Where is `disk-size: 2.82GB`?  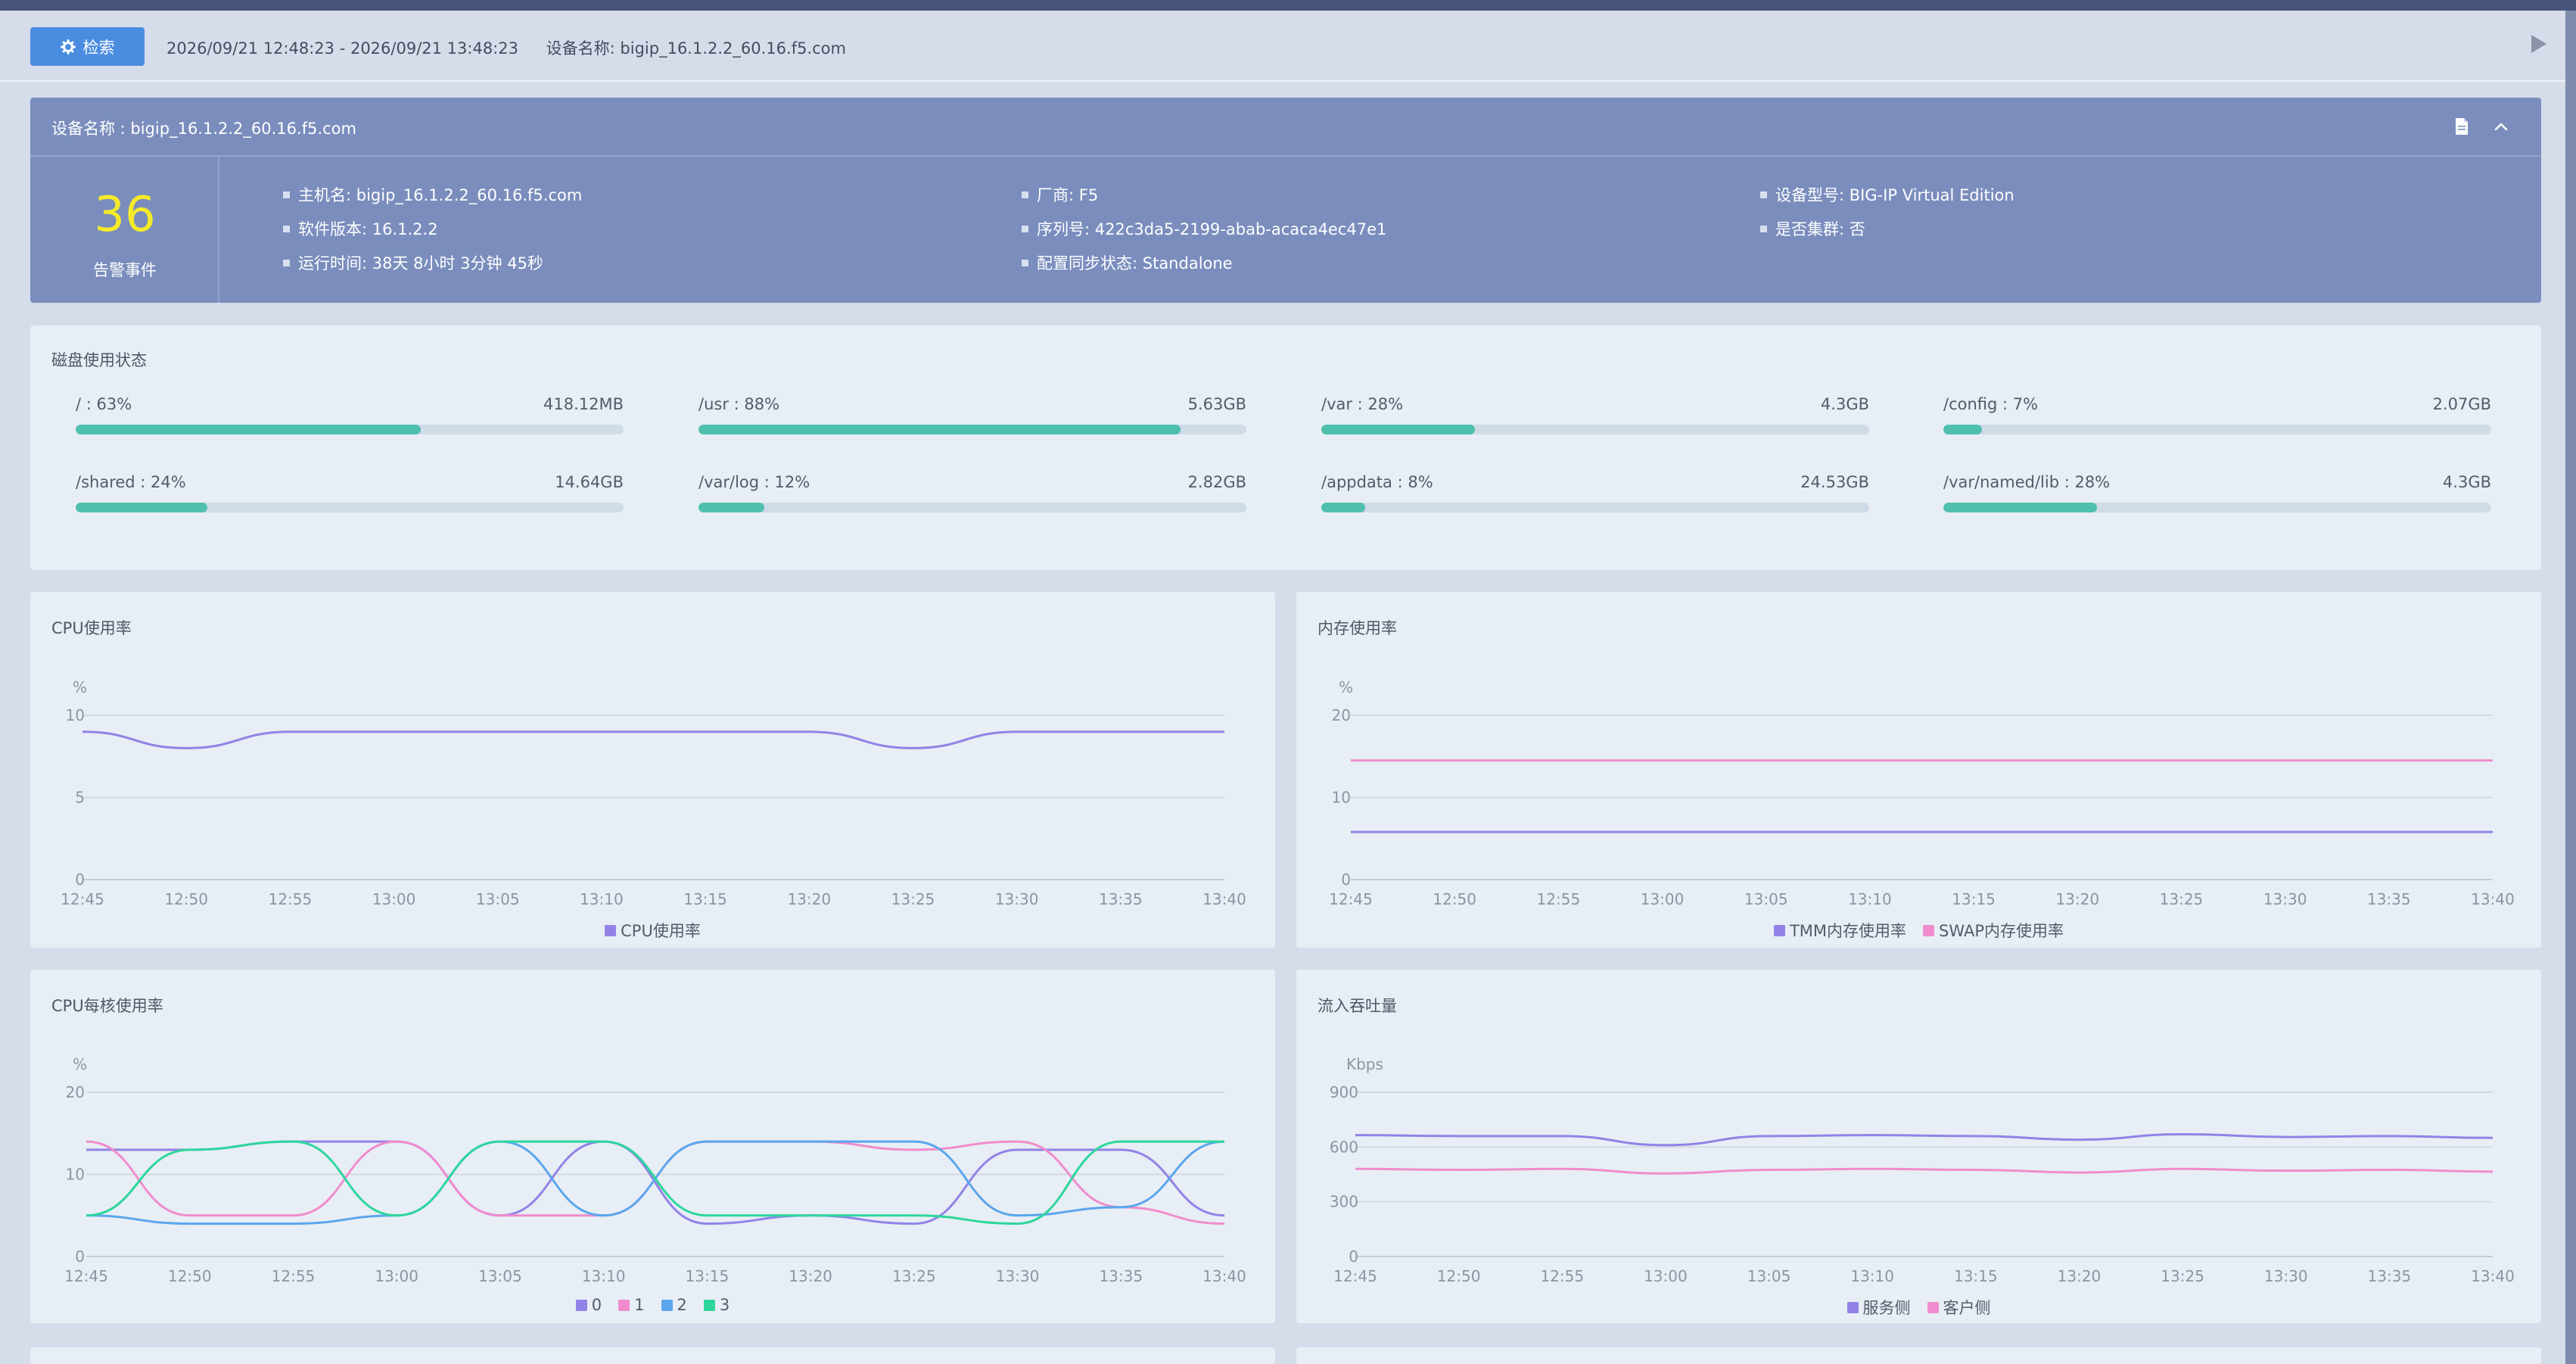 disk-size: 2.82GB is located at coordinates (1216, 482).